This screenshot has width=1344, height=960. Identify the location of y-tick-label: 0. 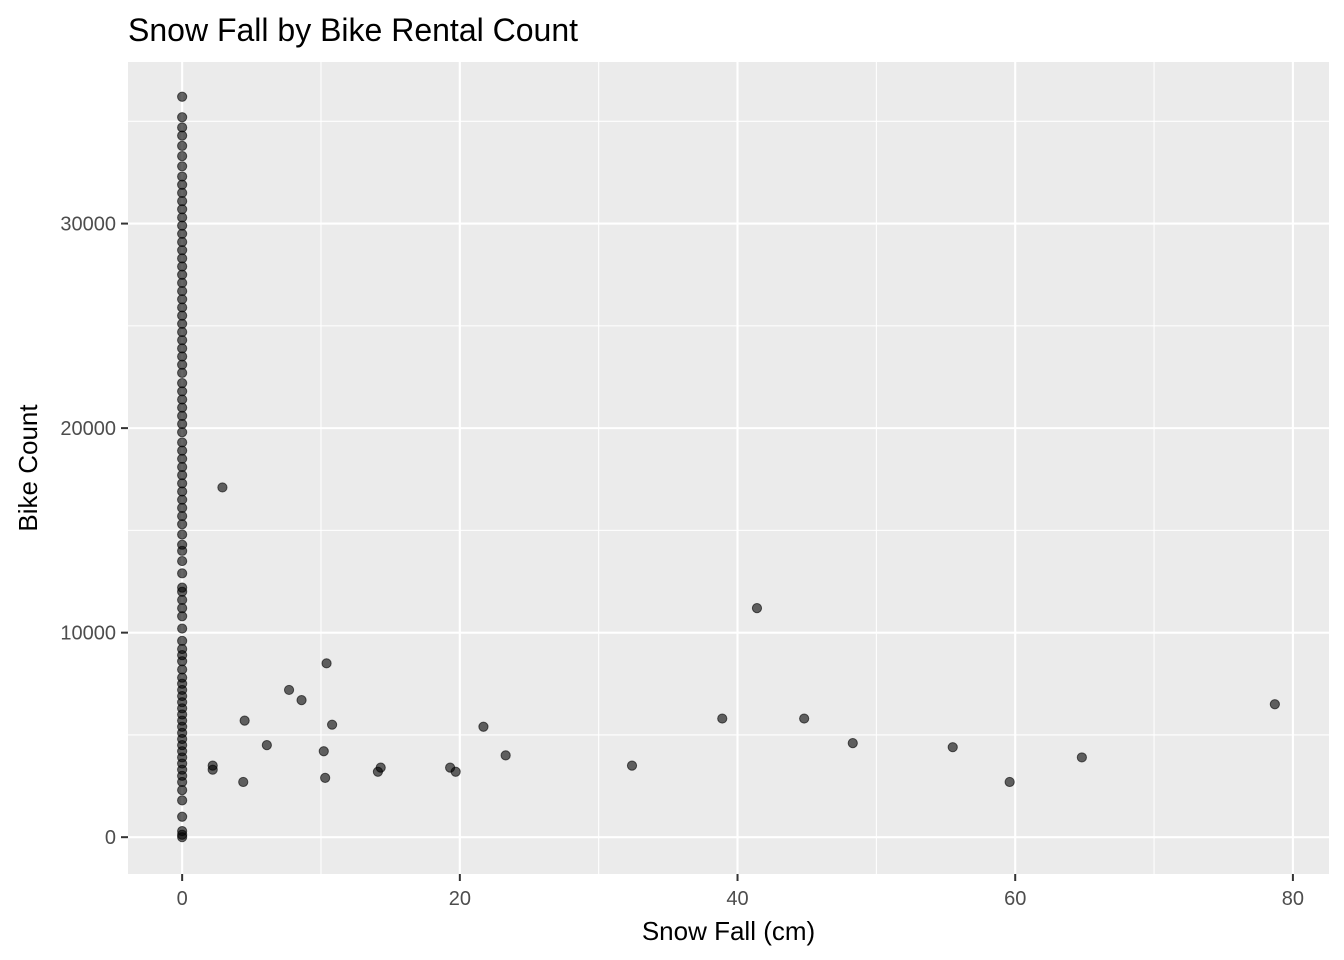
(110, 838).